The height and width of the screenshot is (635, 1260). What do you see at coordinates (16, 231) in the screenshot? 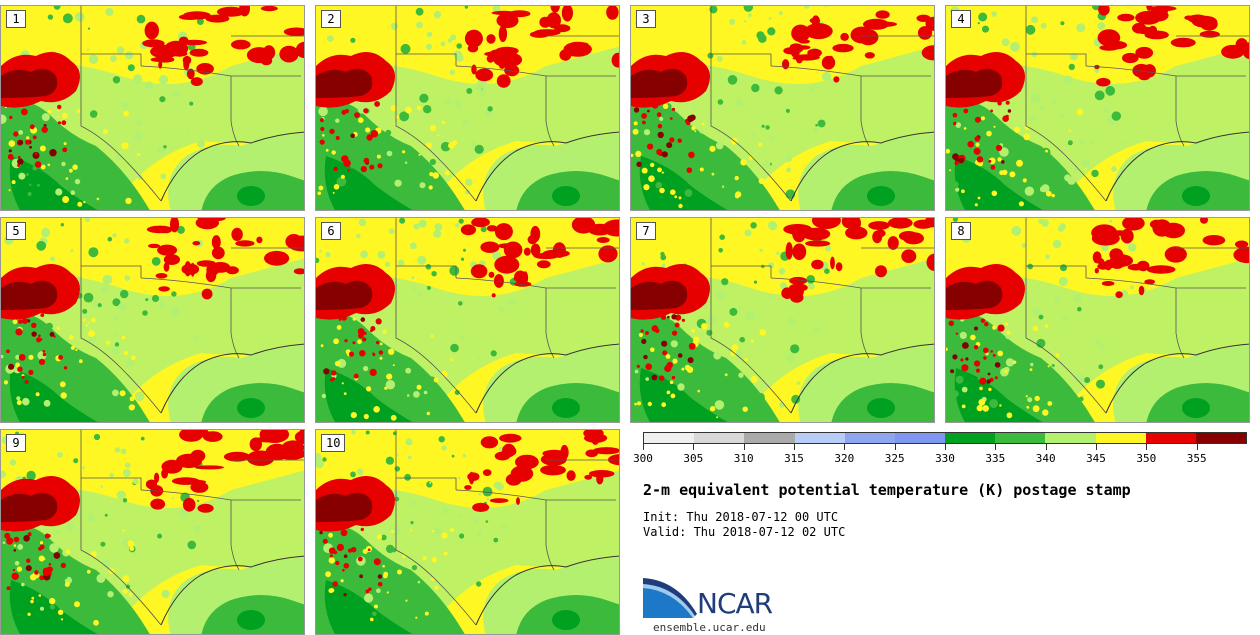
I see `panel-member-label: 5` at bounding box center [16, 231].